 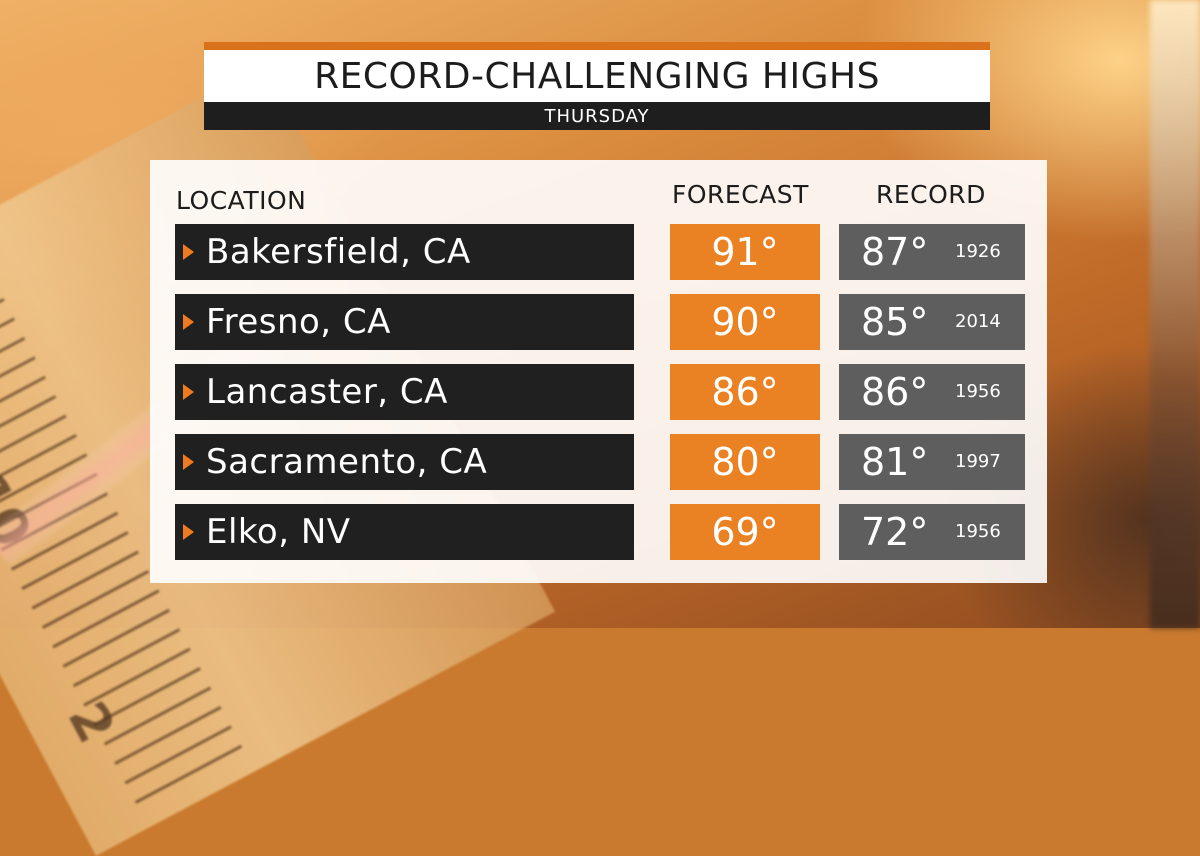 I want to click on table-row: Sacramento, CA 80° 81° 1997, so click(x=600, y=462).